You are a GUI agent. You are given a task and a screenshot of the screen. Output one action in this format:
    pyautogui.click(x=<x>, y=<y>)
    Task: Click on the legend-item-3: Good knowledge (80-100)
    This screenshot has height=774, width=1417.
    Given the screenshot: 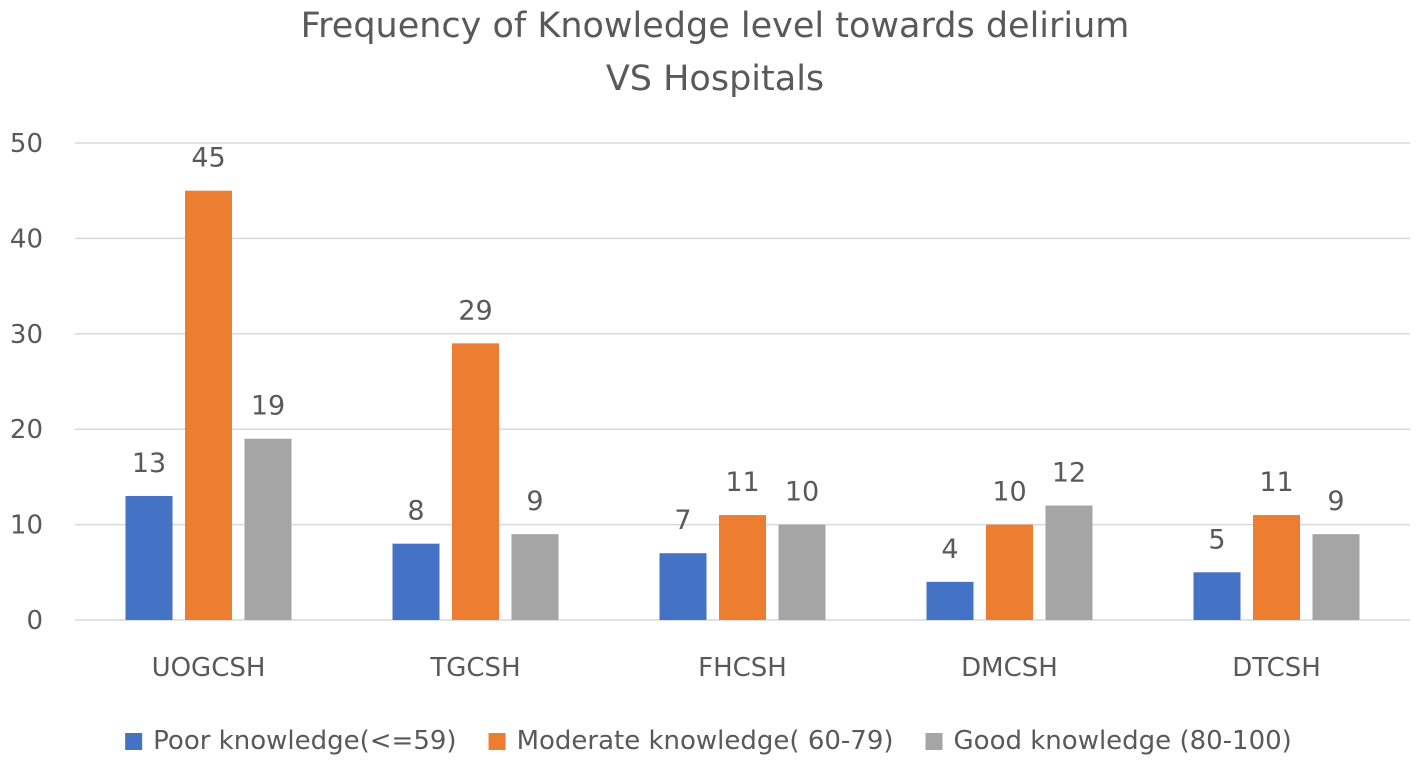 What is the action you would take?
    pyautogui.click(x=1108, y=741)
    